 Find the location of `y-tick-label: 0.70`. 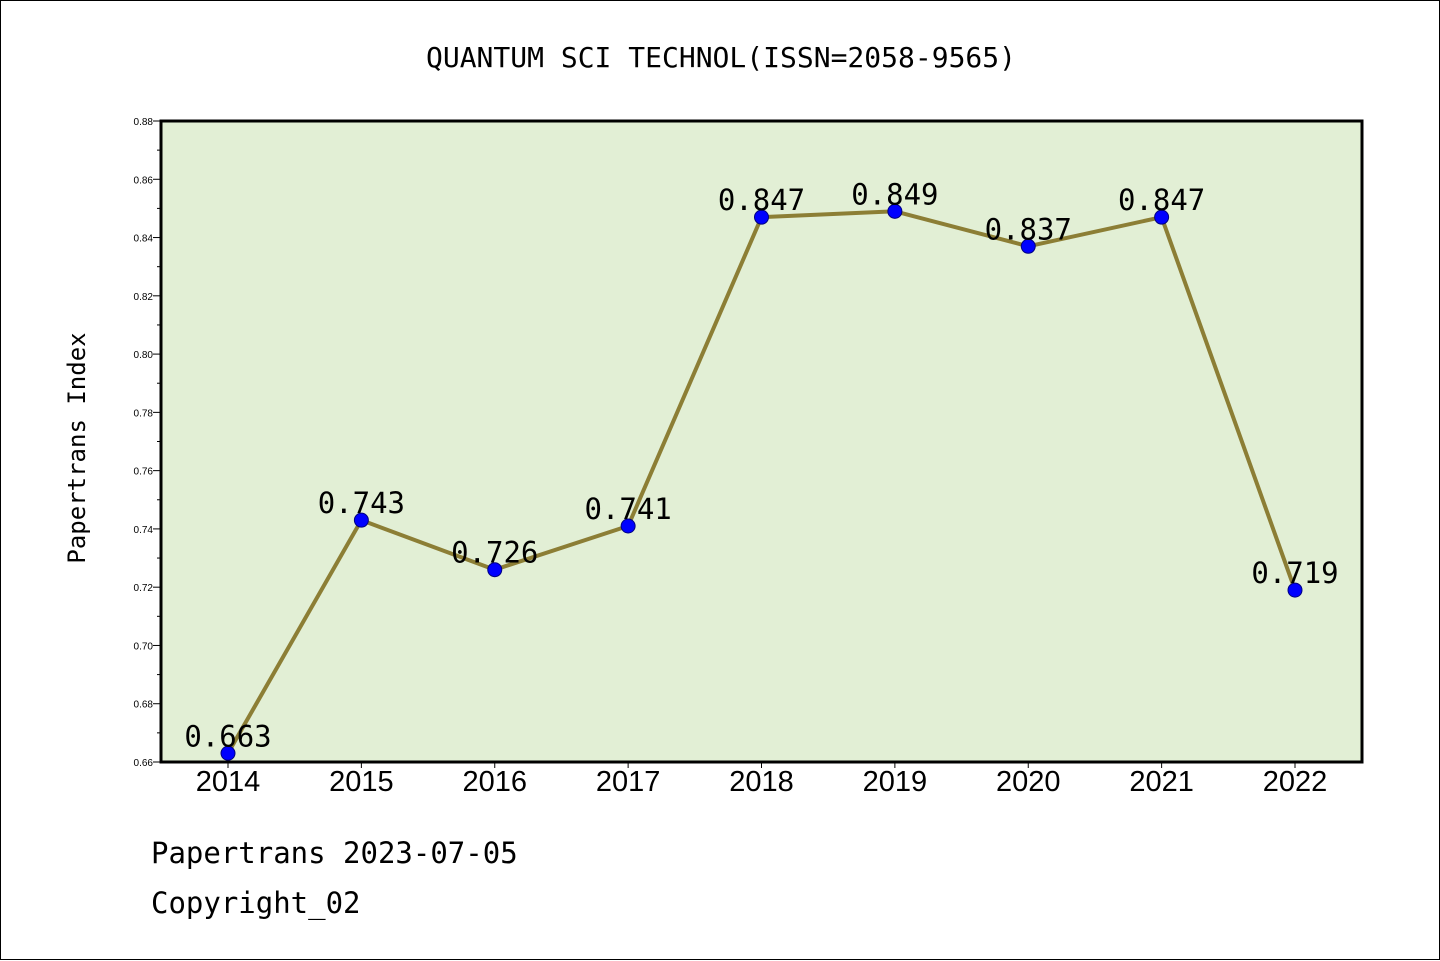

y-tick-label: 0.70 is located at coordinates (144, 646).